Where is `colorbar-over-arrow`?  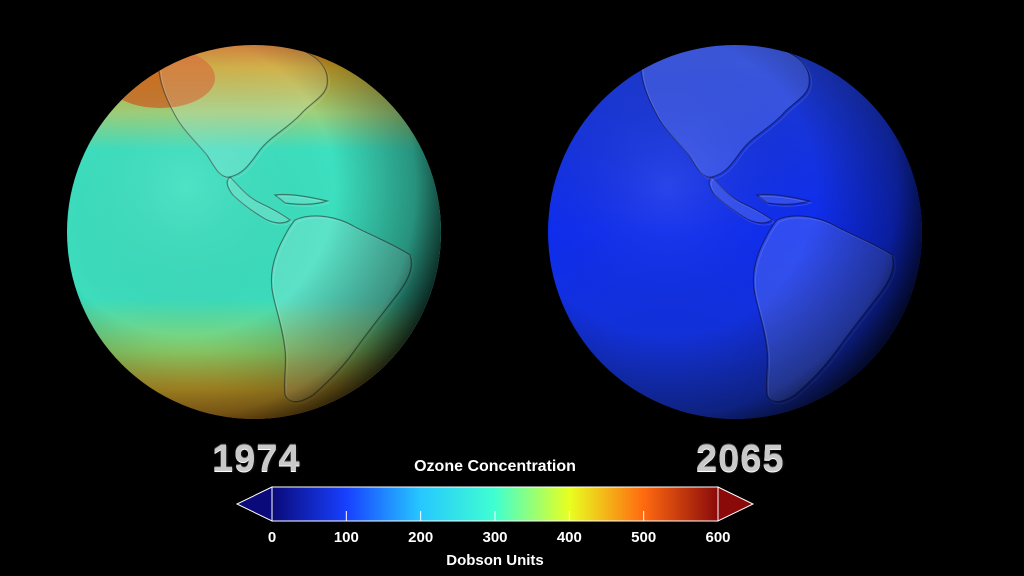 colorbar-over-arrow is located at coordinates (736, 504).